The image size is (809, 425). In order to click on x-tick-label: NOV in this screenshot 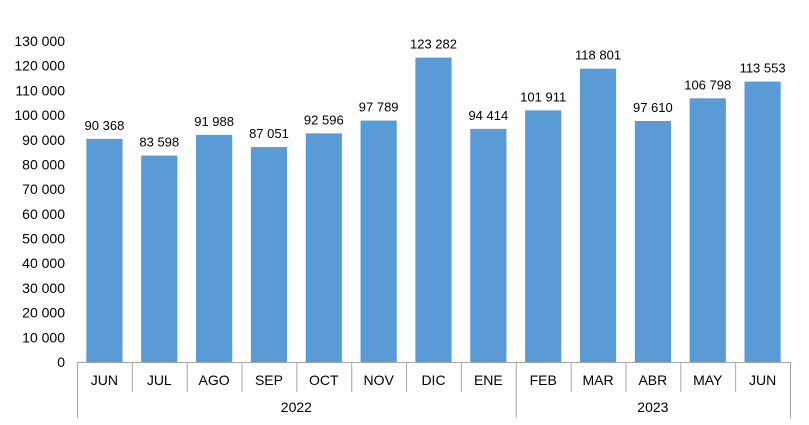, I will do `click(378, 380)`.